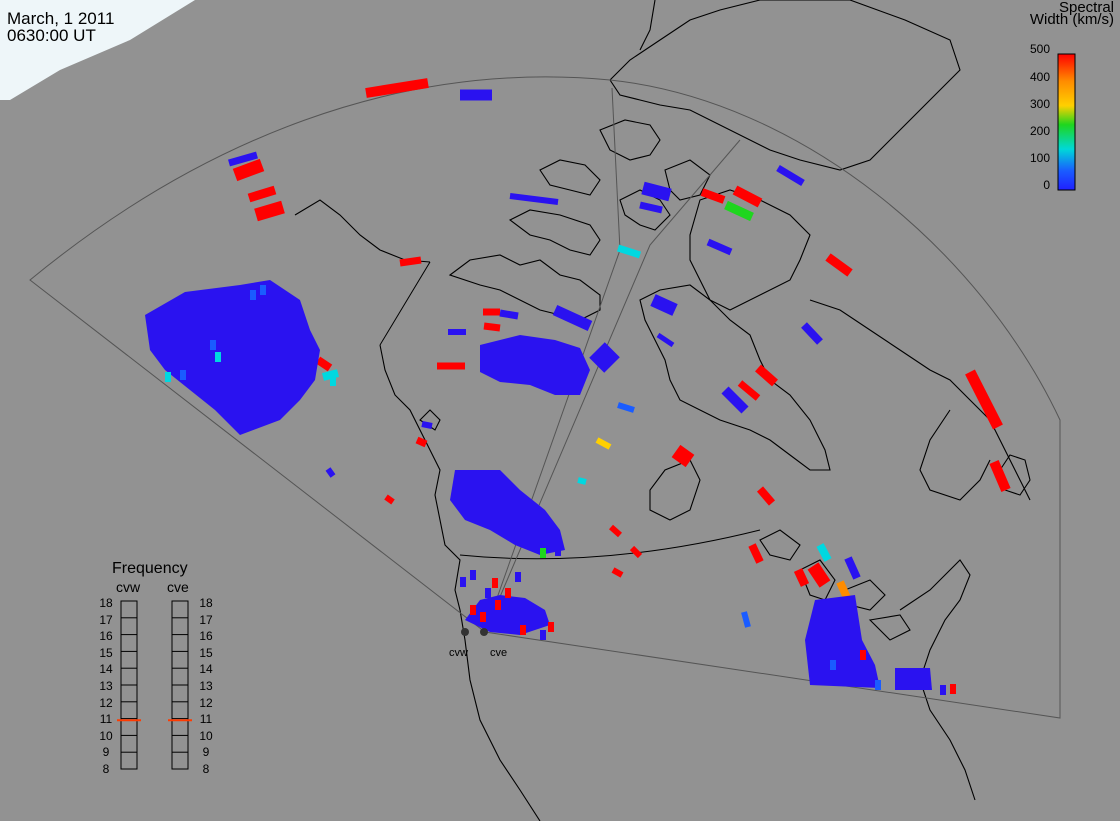 The image size is (1120, 821). What do you see at coordinates (458, 653) in the screenshot?
I see `station-label: cvw` at bounding box center [458, 653].